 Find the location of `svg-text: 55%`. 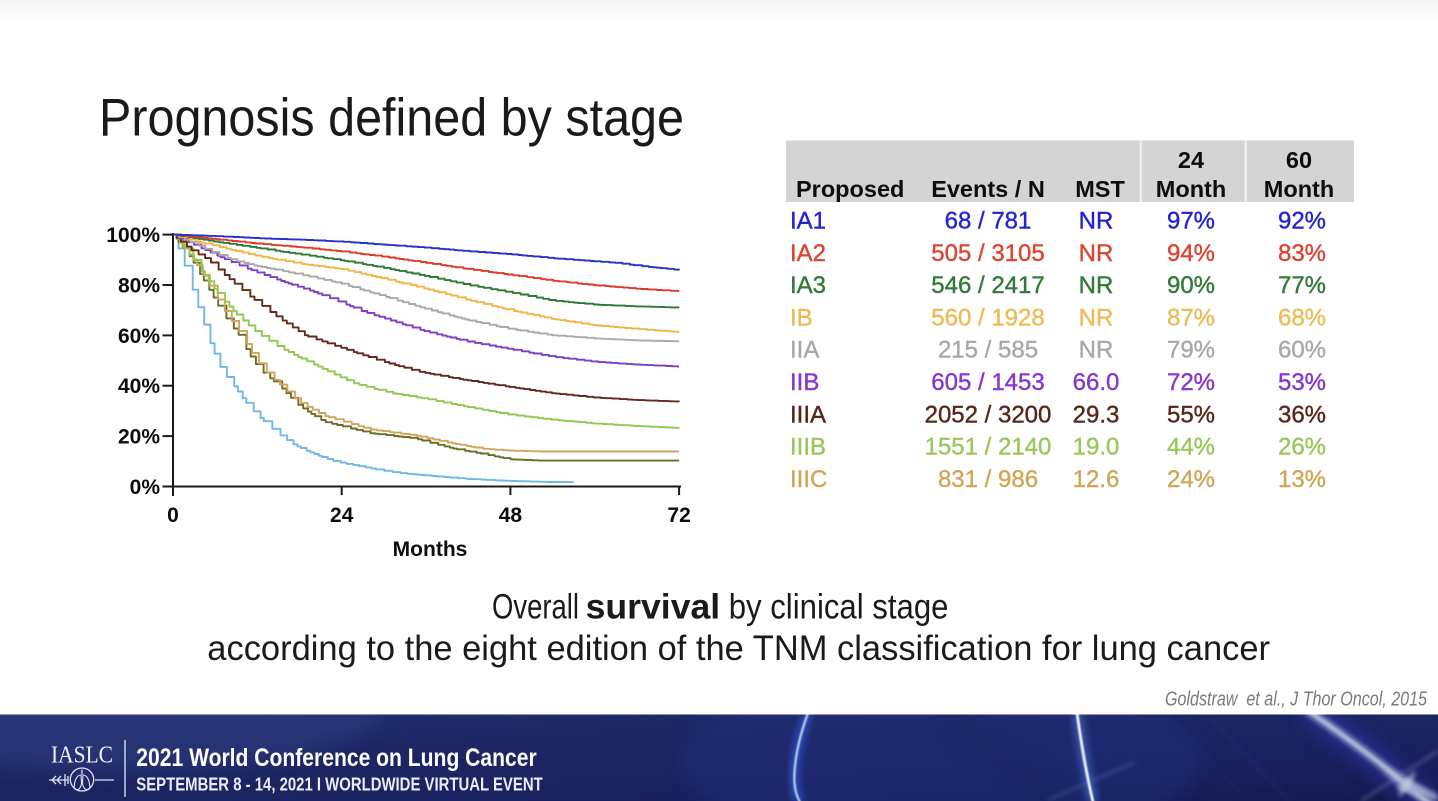

svg-text: 55% is located at coordinates (1191, 414).